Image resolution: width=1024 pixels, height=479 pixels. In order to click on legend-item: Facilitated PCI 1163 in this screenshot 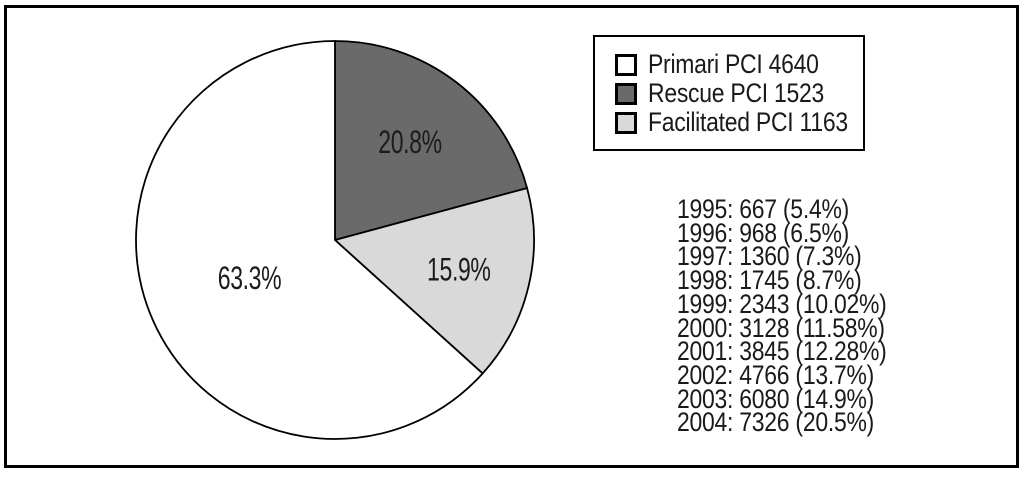, I will do `click(739, 122)`.